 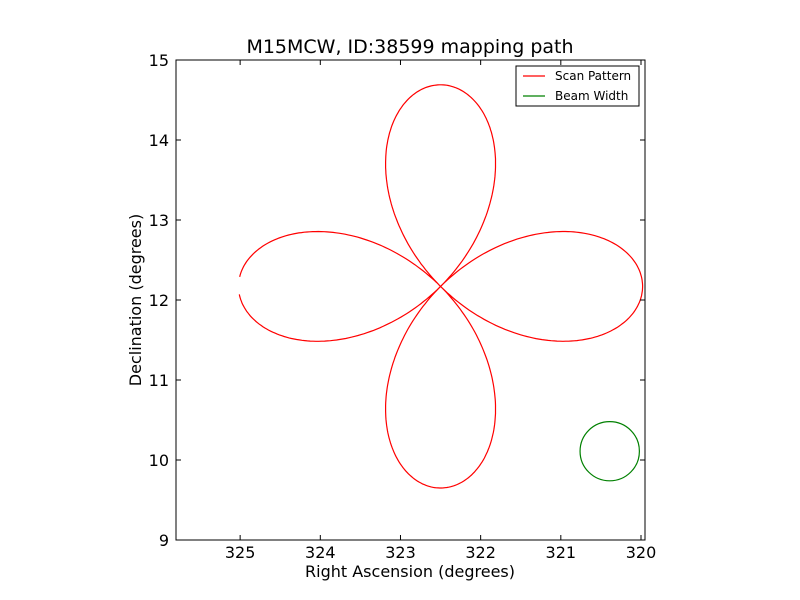 What do you see at coordinates (159, 220) in the screenshot?
I see `y-tick-label: 13` at bounding box center [159, 220].